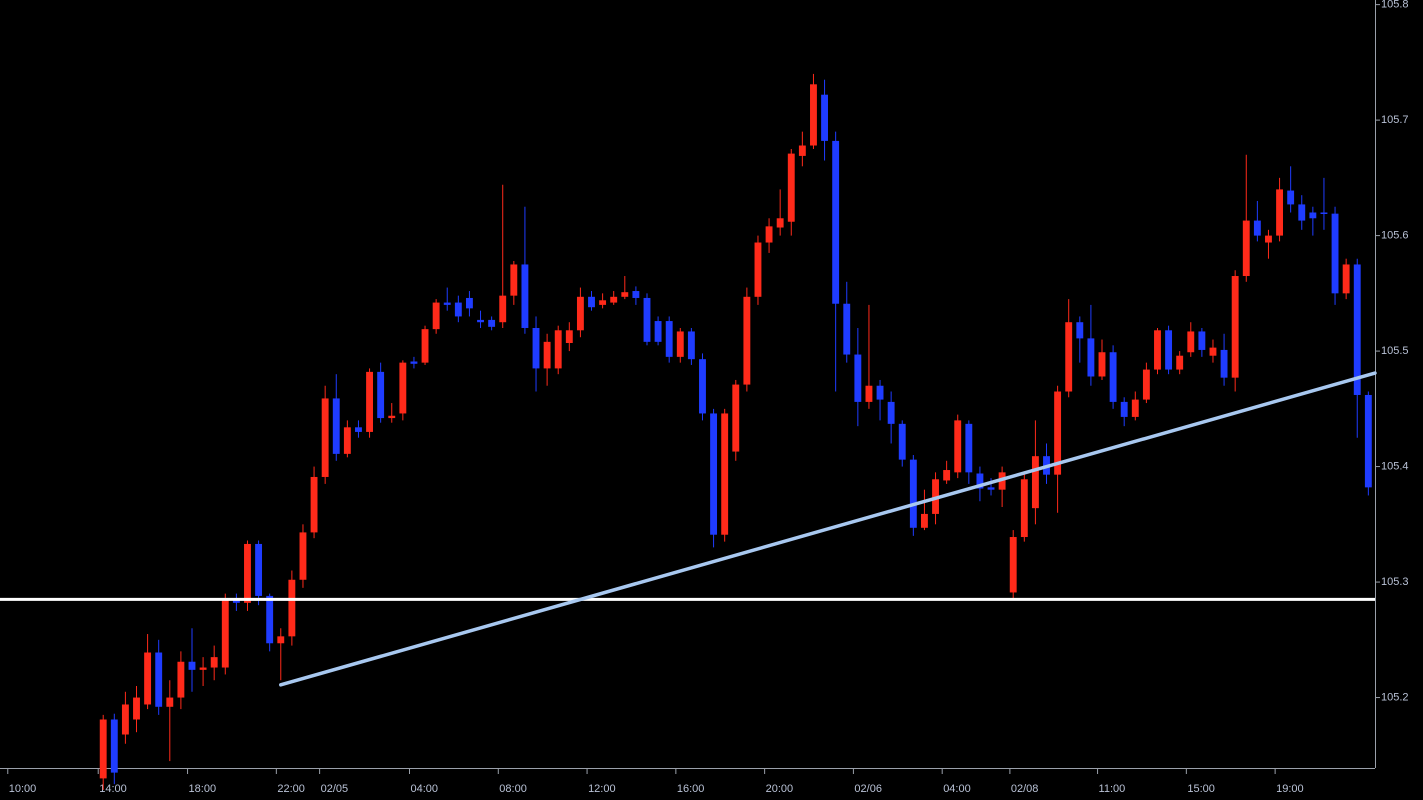 The image size is (1423, 800). I want to click on y-tick-label: 105.3, so click(1395, 582).